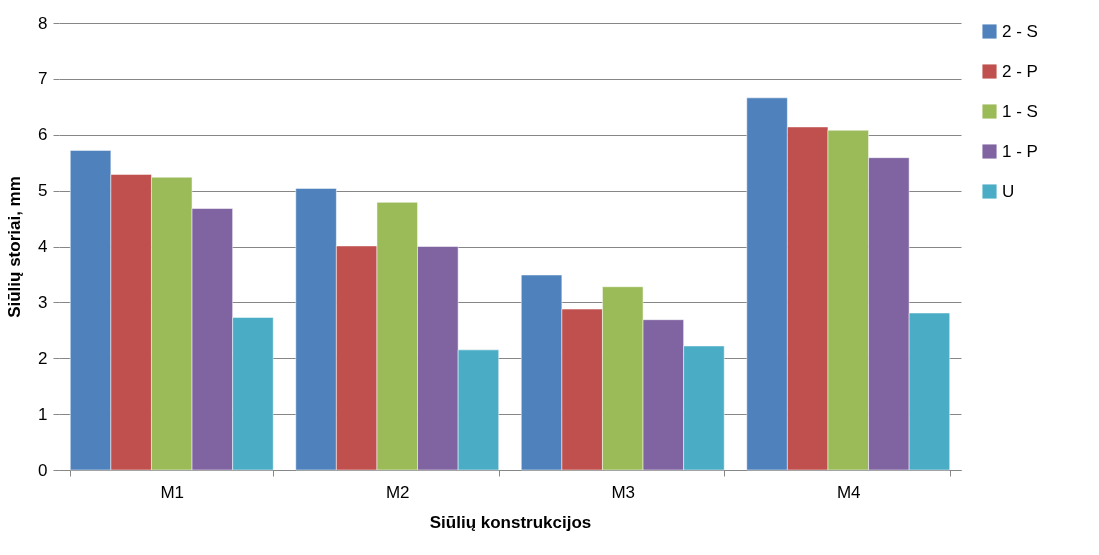  I want to click on y-tick-label: 3, so click(43, 302).